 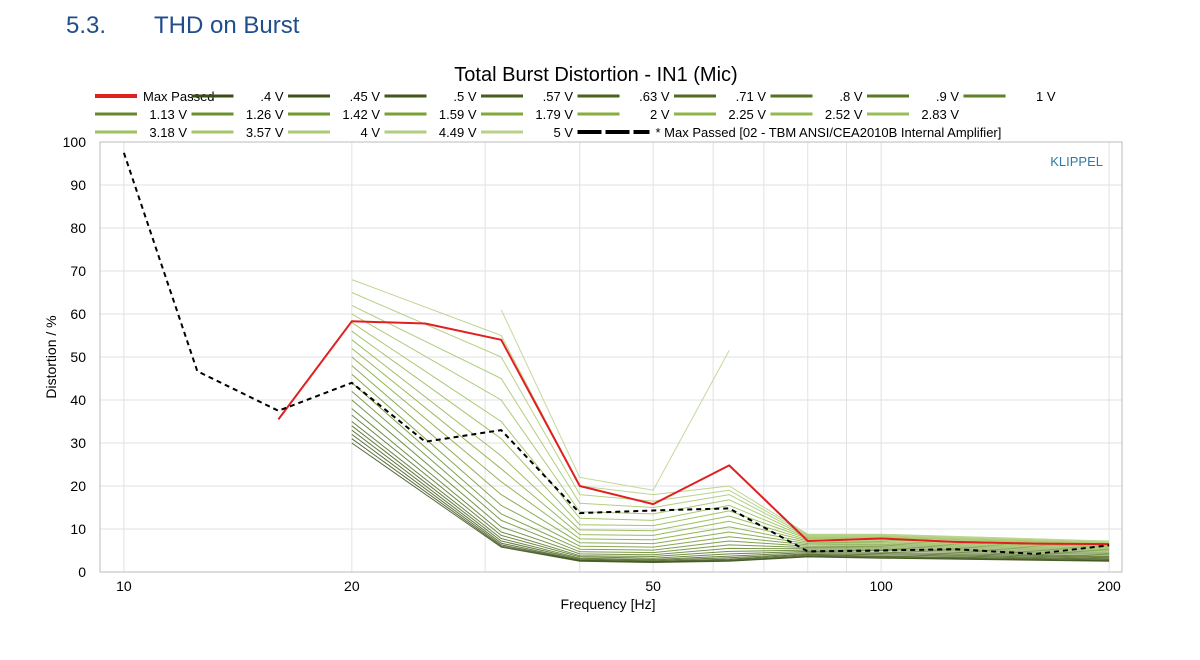 I want to click on legend-label: .71 V, so click(x=751, y=96).